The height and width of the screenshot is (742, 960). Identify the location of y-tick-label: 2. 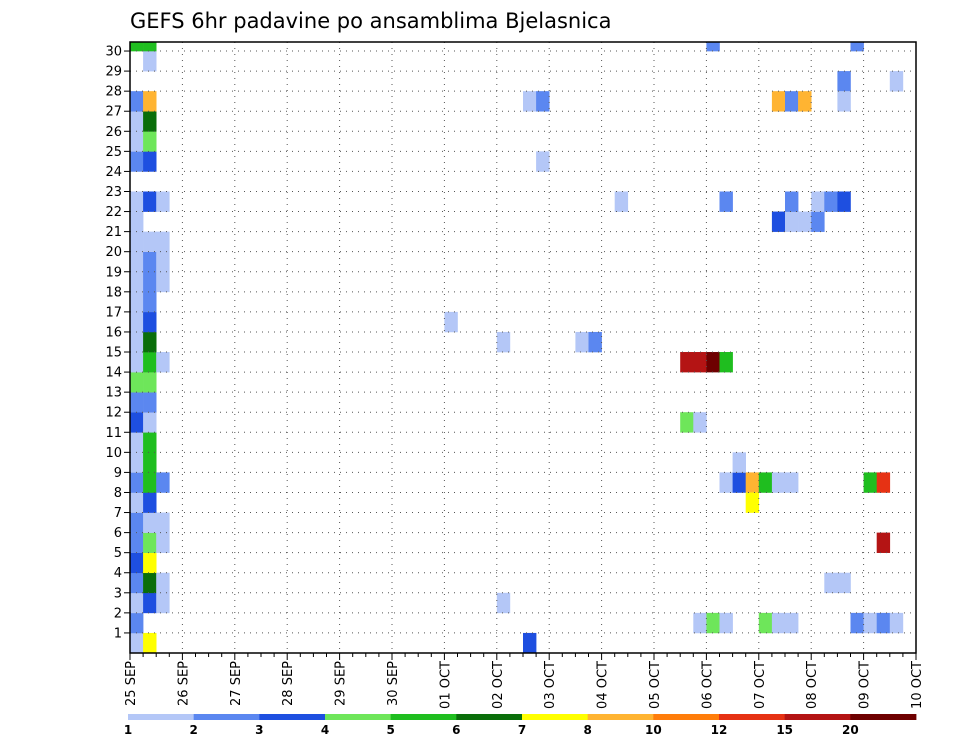
(118, 613).